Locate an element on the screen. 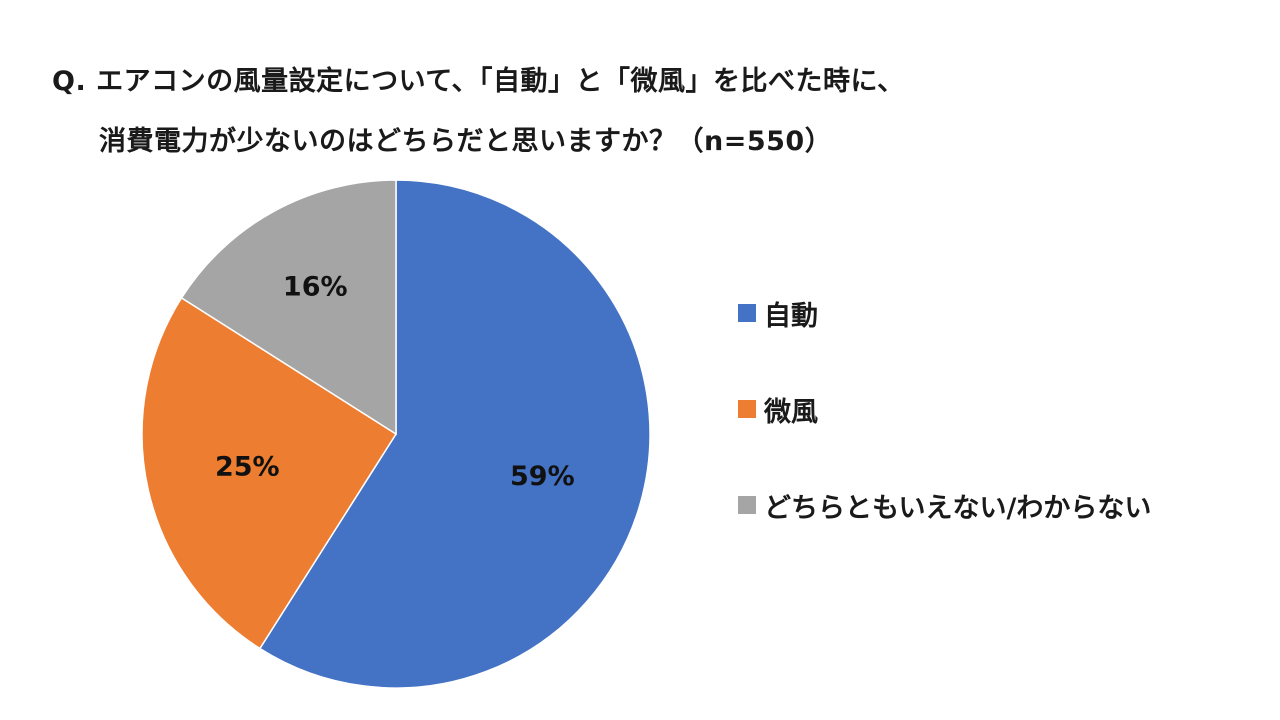  pie-slice-breeze is located at coordinates (269, 473).